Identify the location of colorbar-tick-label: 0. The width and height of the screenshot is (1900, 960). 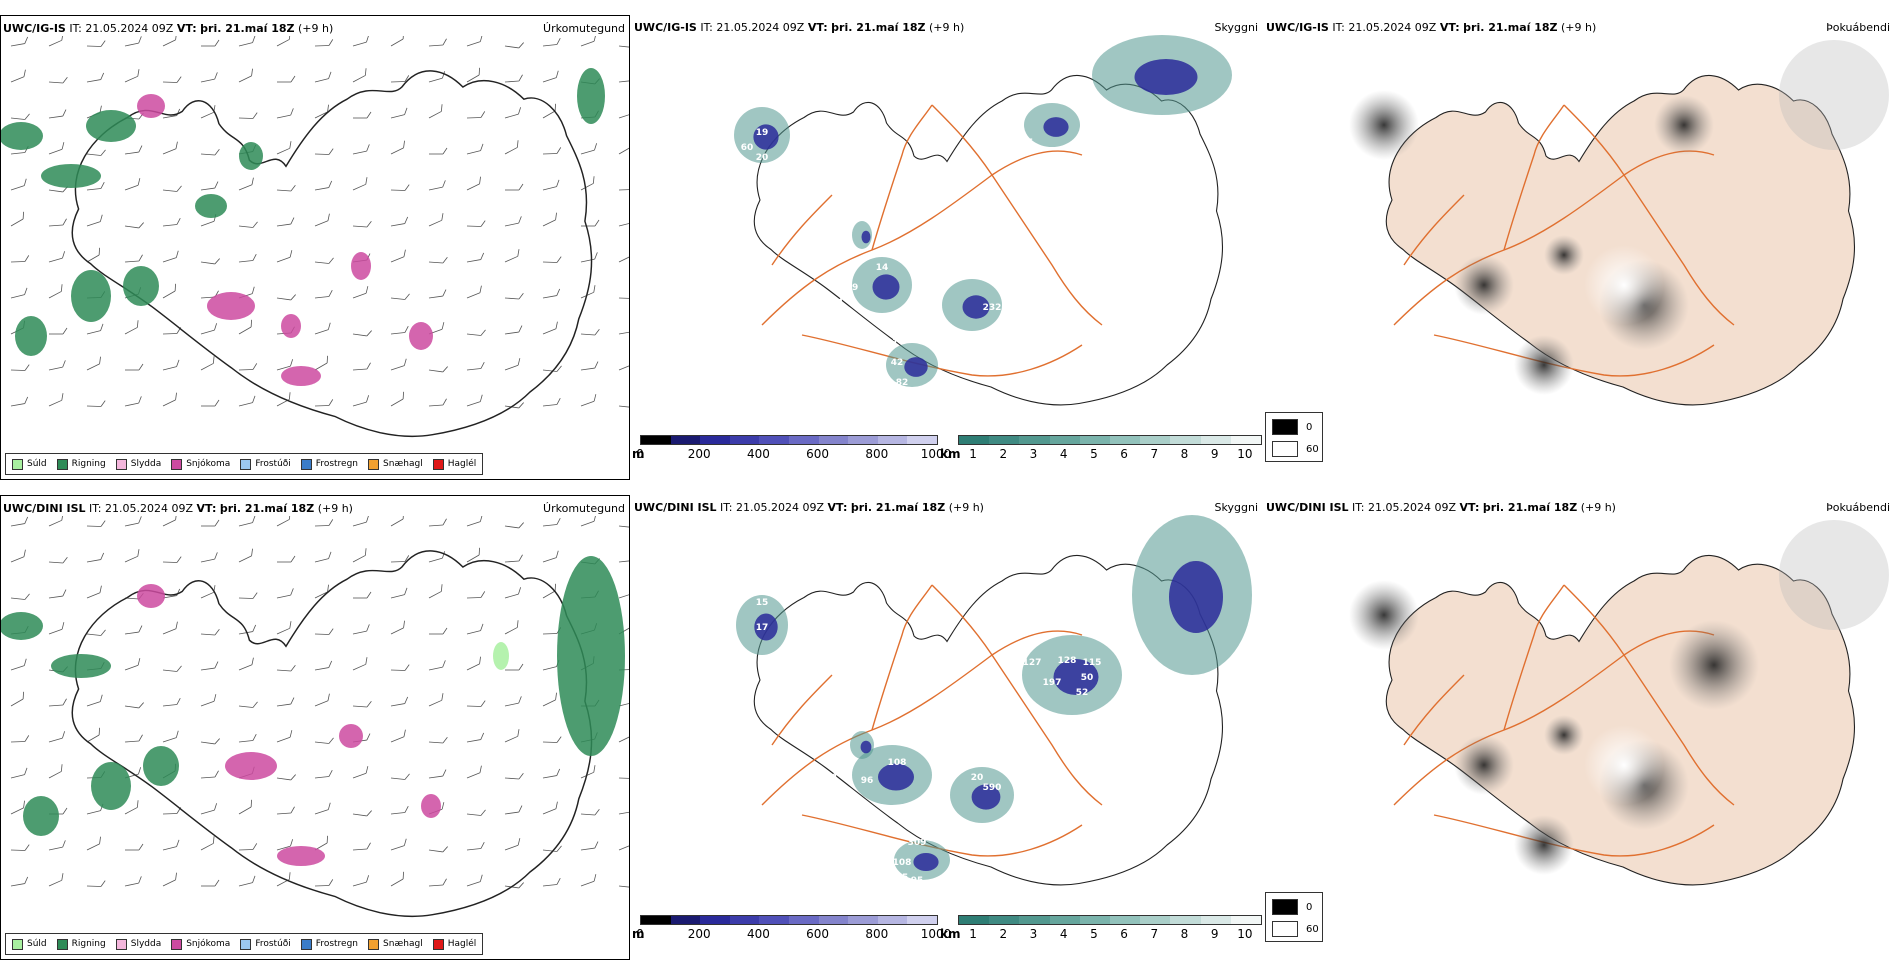
(640, 934).